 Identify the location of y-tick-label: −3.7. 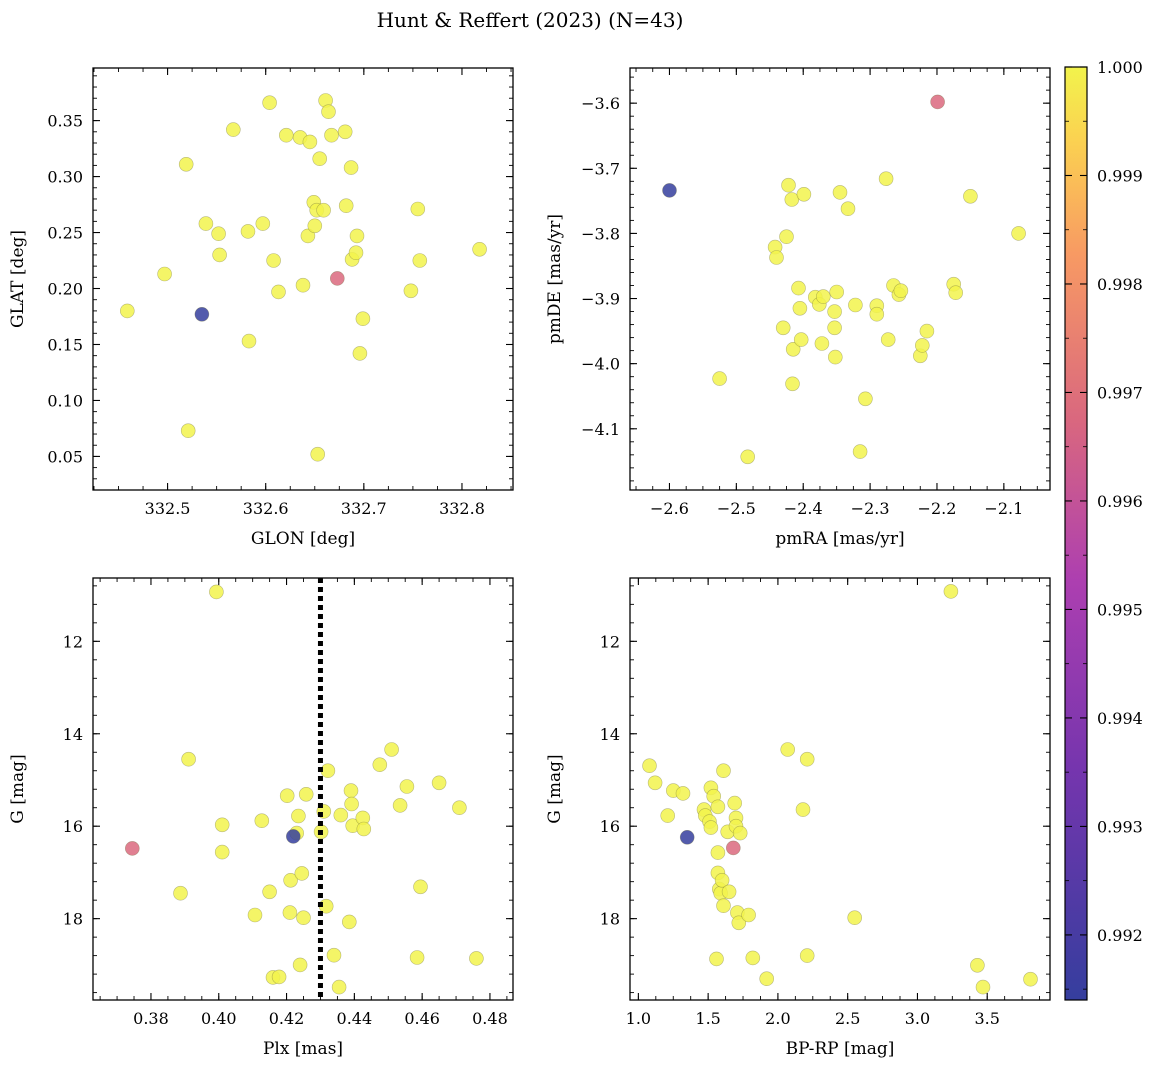
(600, 168).